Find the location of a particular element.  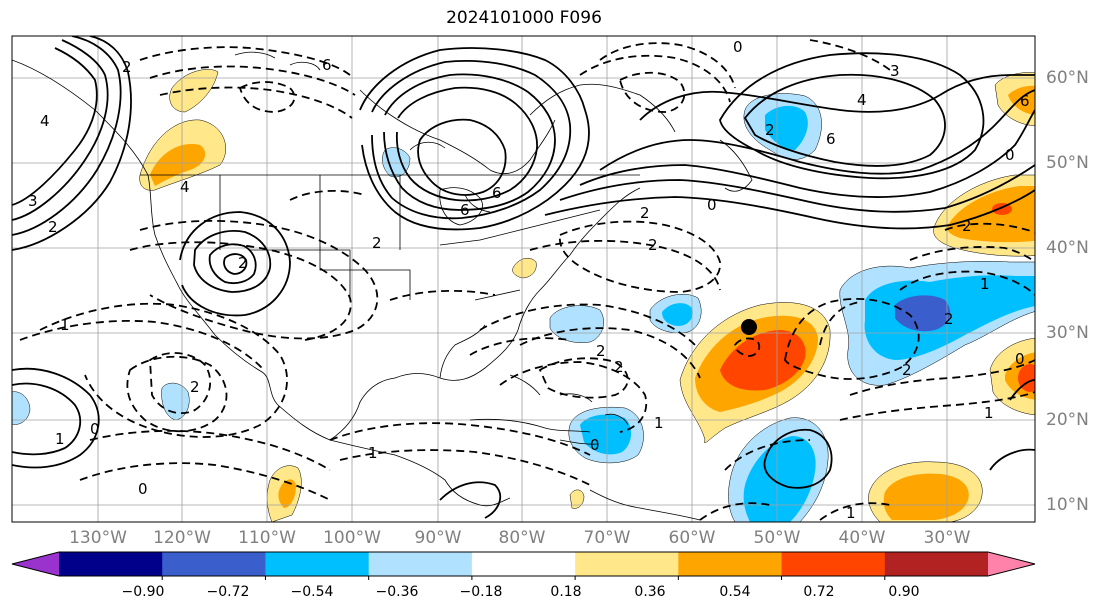

lon-label: 40°W is located at coordinates (862, 538).